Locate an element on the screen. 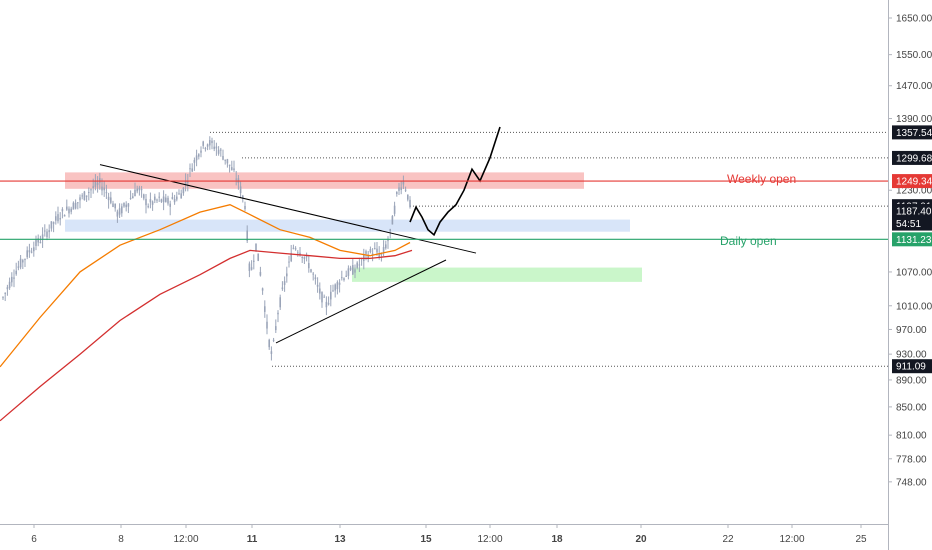  ema-red-line is located at coordinates (206, 335).